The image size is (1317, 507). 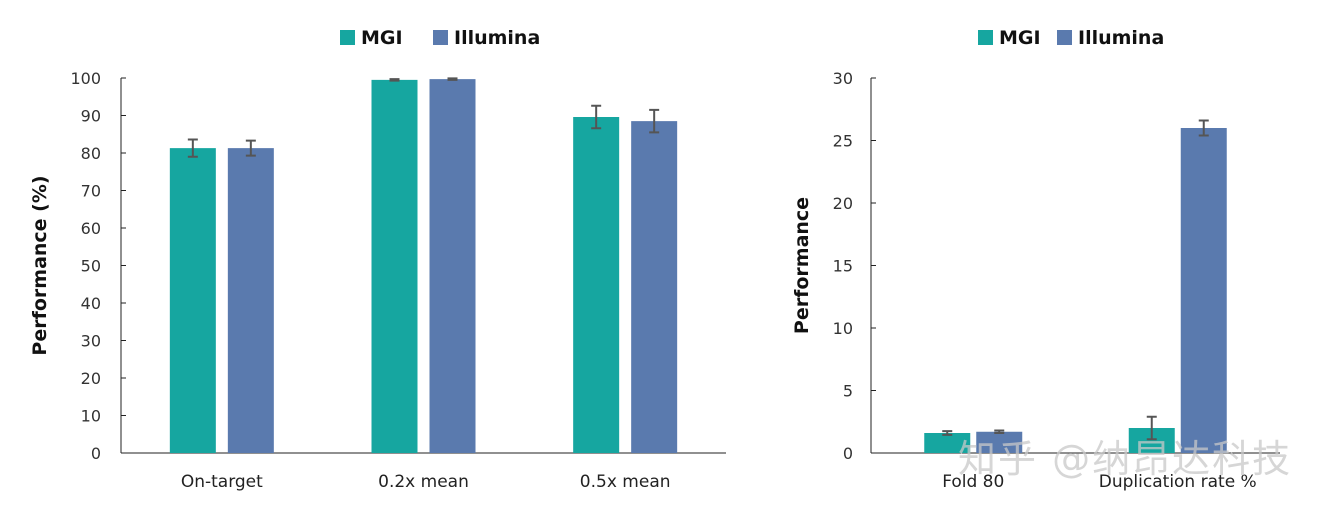 What do you see at coordinates (423, 482) in the screenshot?
I see `x-category-label: 0.2x mean` at bounding box center [423, 482].